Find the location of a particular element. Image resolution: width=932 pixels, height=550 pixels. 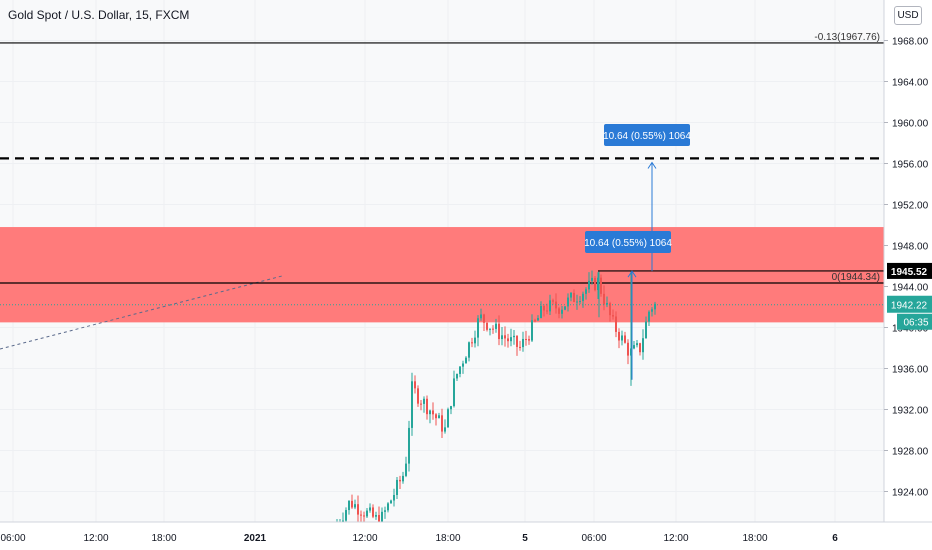

measure-arrow is located at coordinates (632, 274).